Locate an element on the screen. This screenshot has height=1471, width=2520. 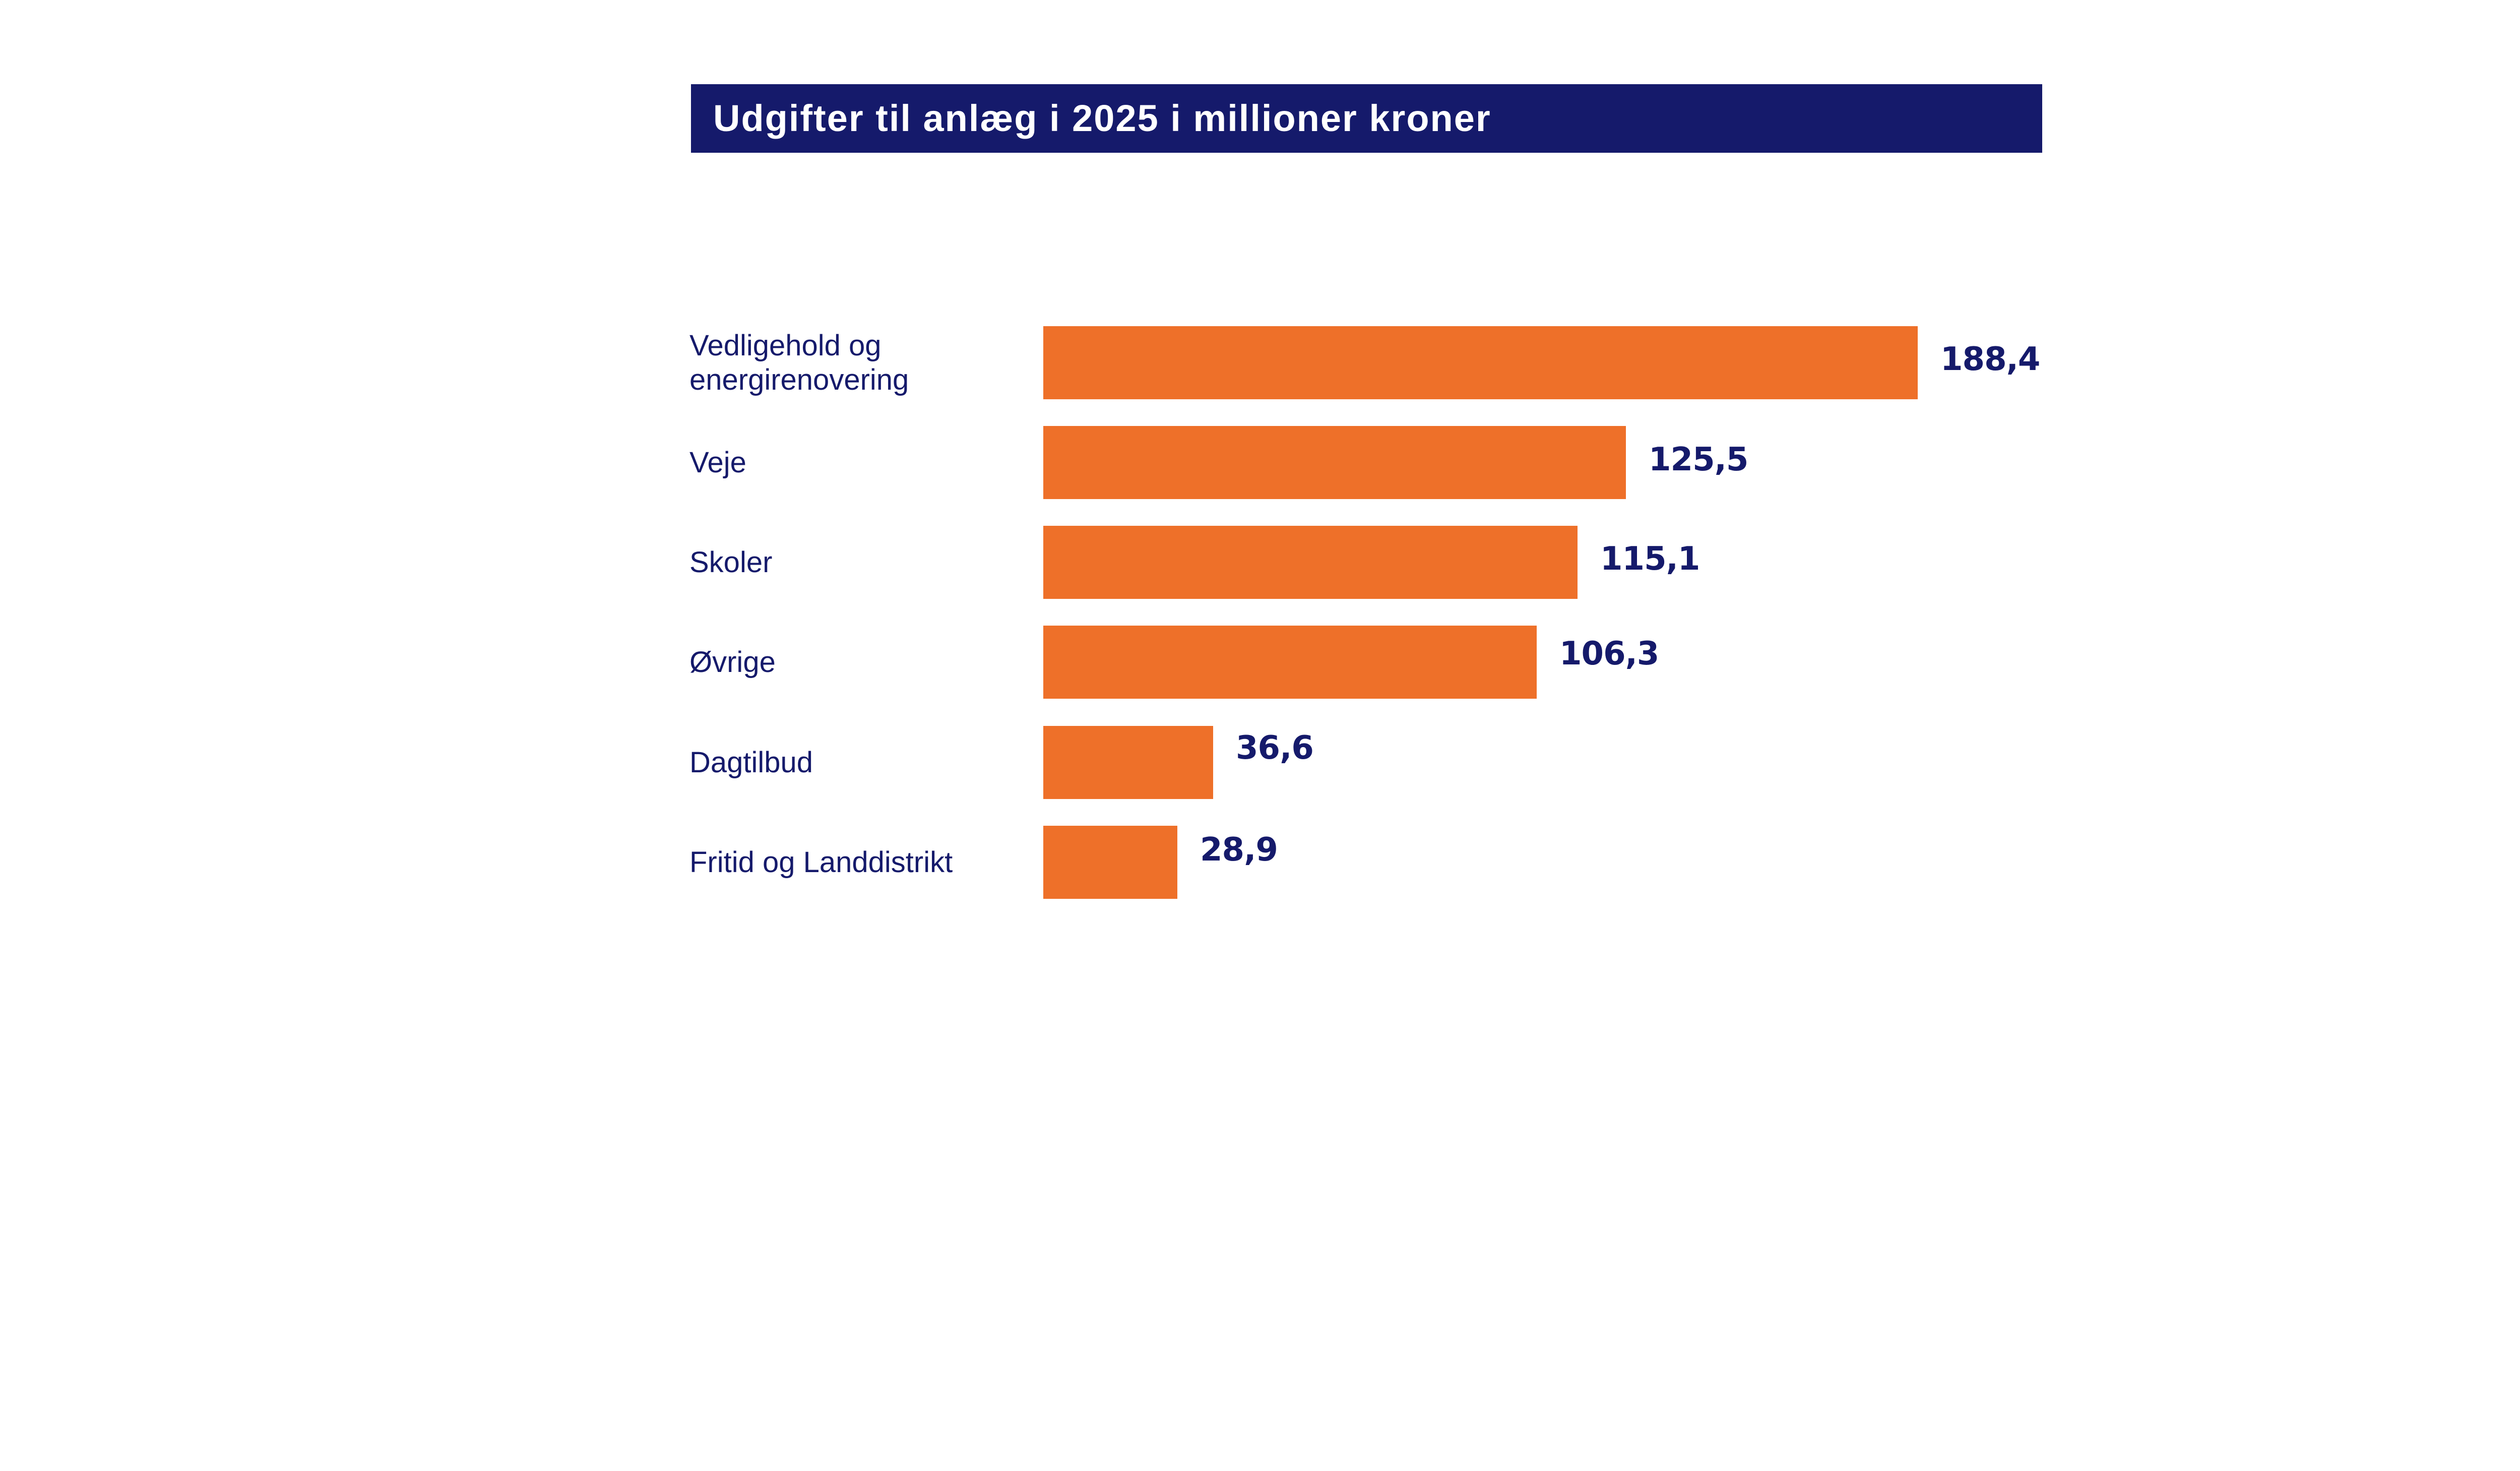
value-label: 106,3 is located at coordinates (1609, 653).